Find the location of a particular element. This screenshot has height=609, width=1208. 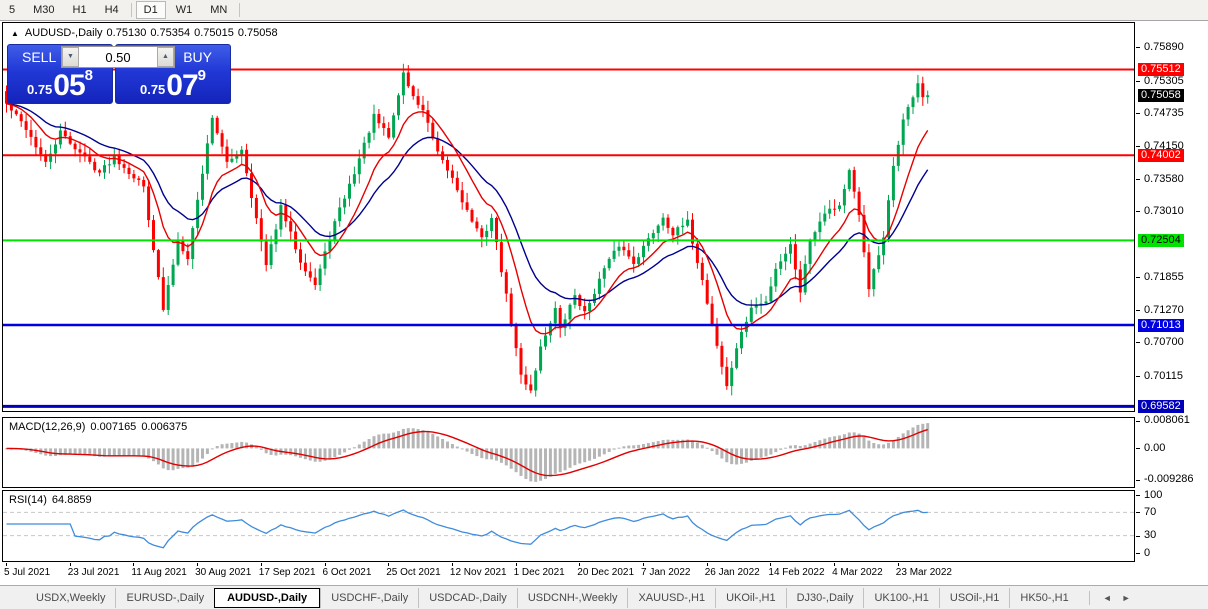

collapse-icon: ▲ is located at coordinates (15, 33).